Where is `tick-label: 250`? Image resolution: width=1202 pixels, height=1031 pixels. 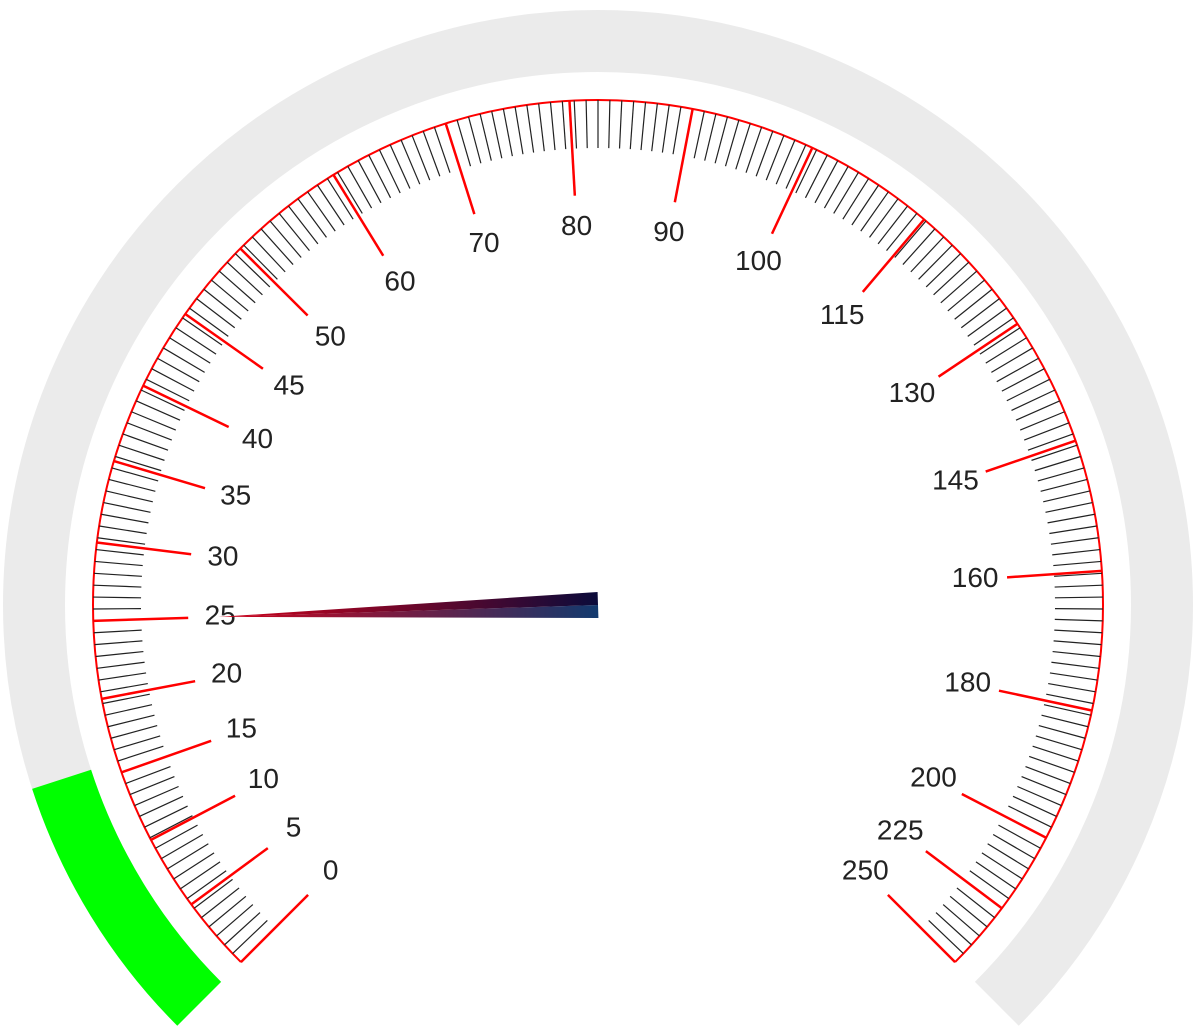 tick-label: 250 is located at coordinates (865, 870).